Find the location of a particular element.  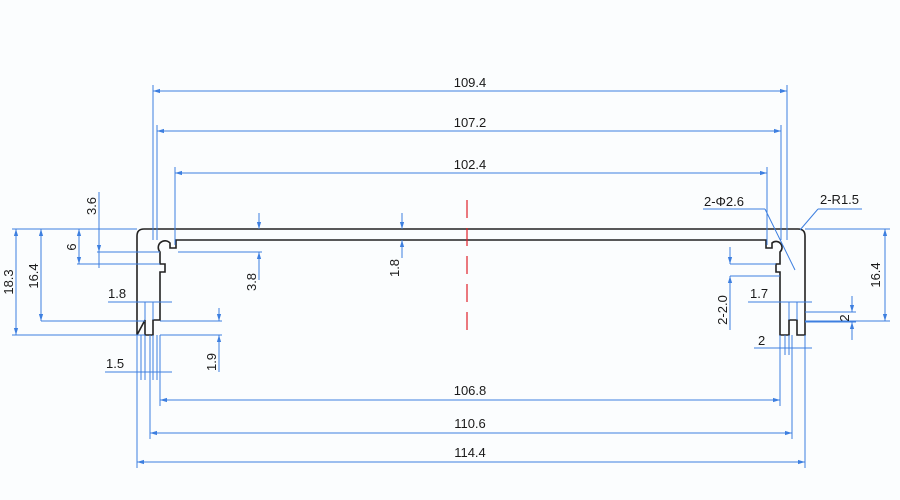

dim-left-total-height: 18.3 is located at coordinates (73, 282).